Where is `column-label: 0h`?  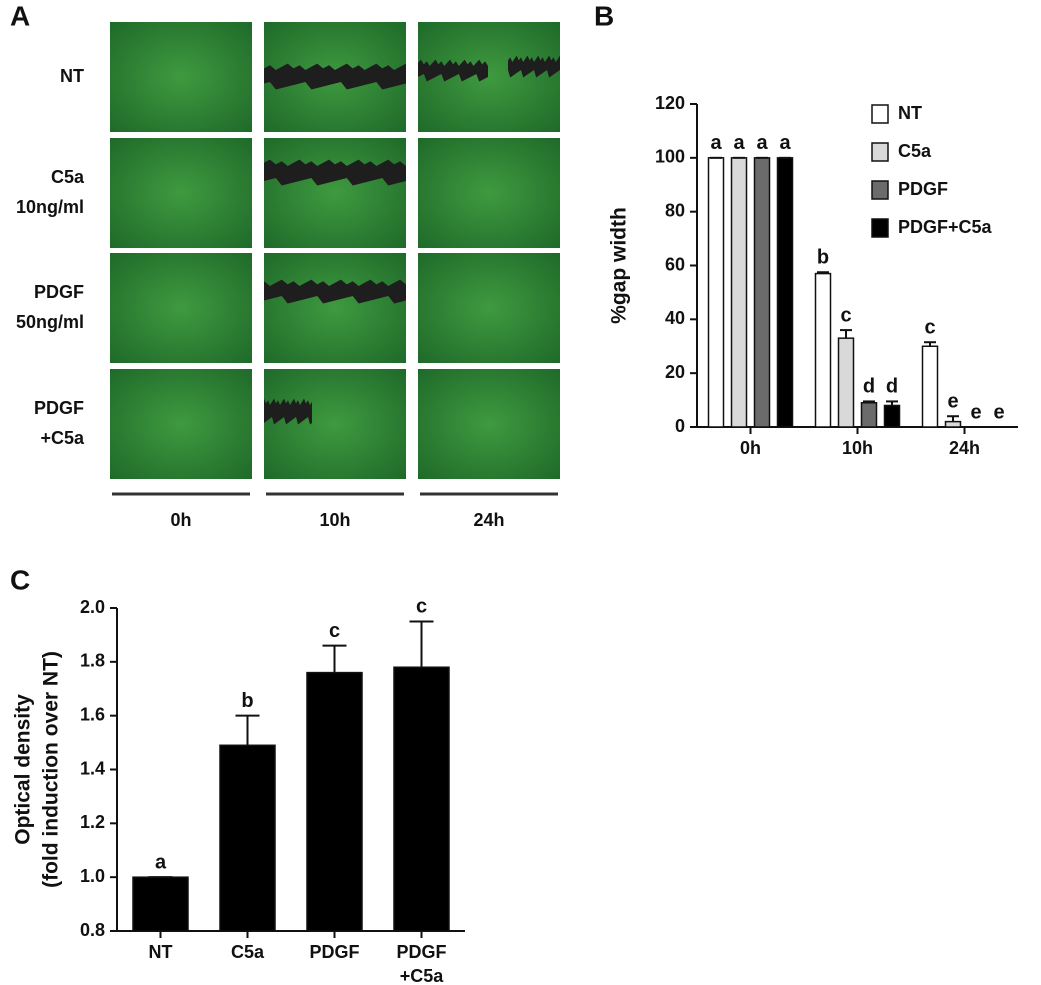
column-label: 0h is located at coordinates (180, 520).